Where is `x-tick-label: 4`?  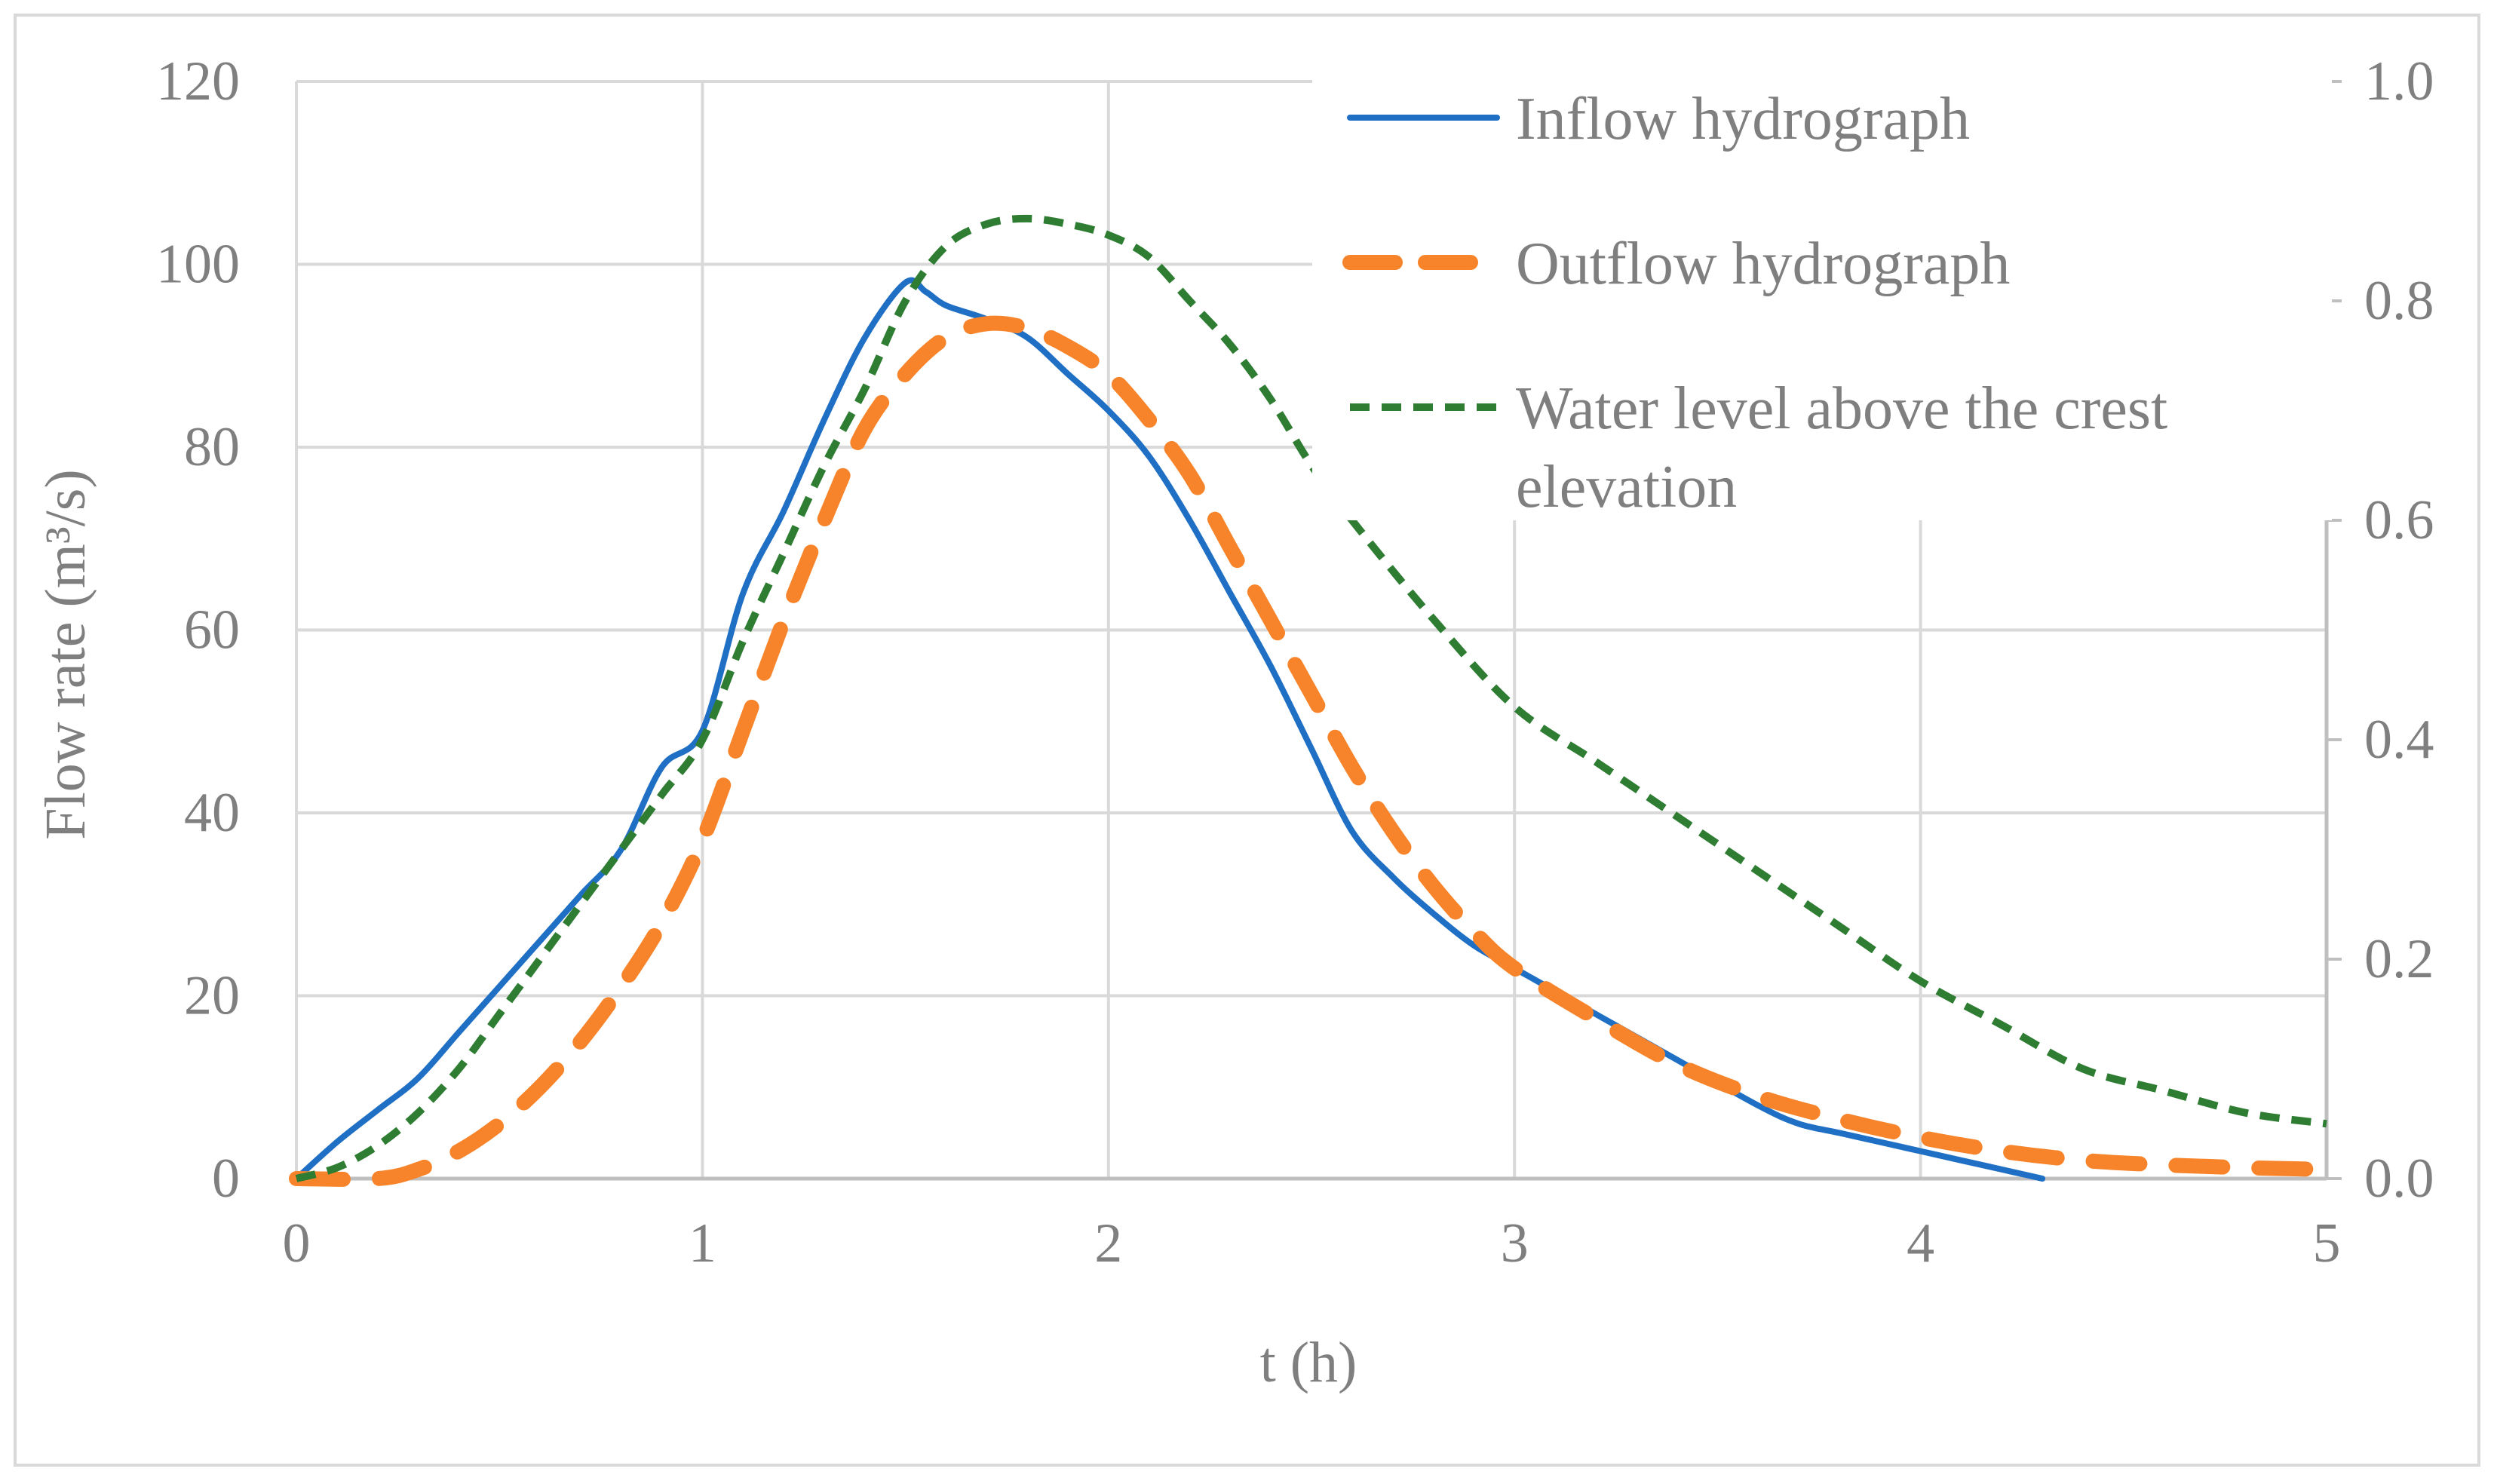 x-tick-label: 4 is located at coordinates (1920, 1243).